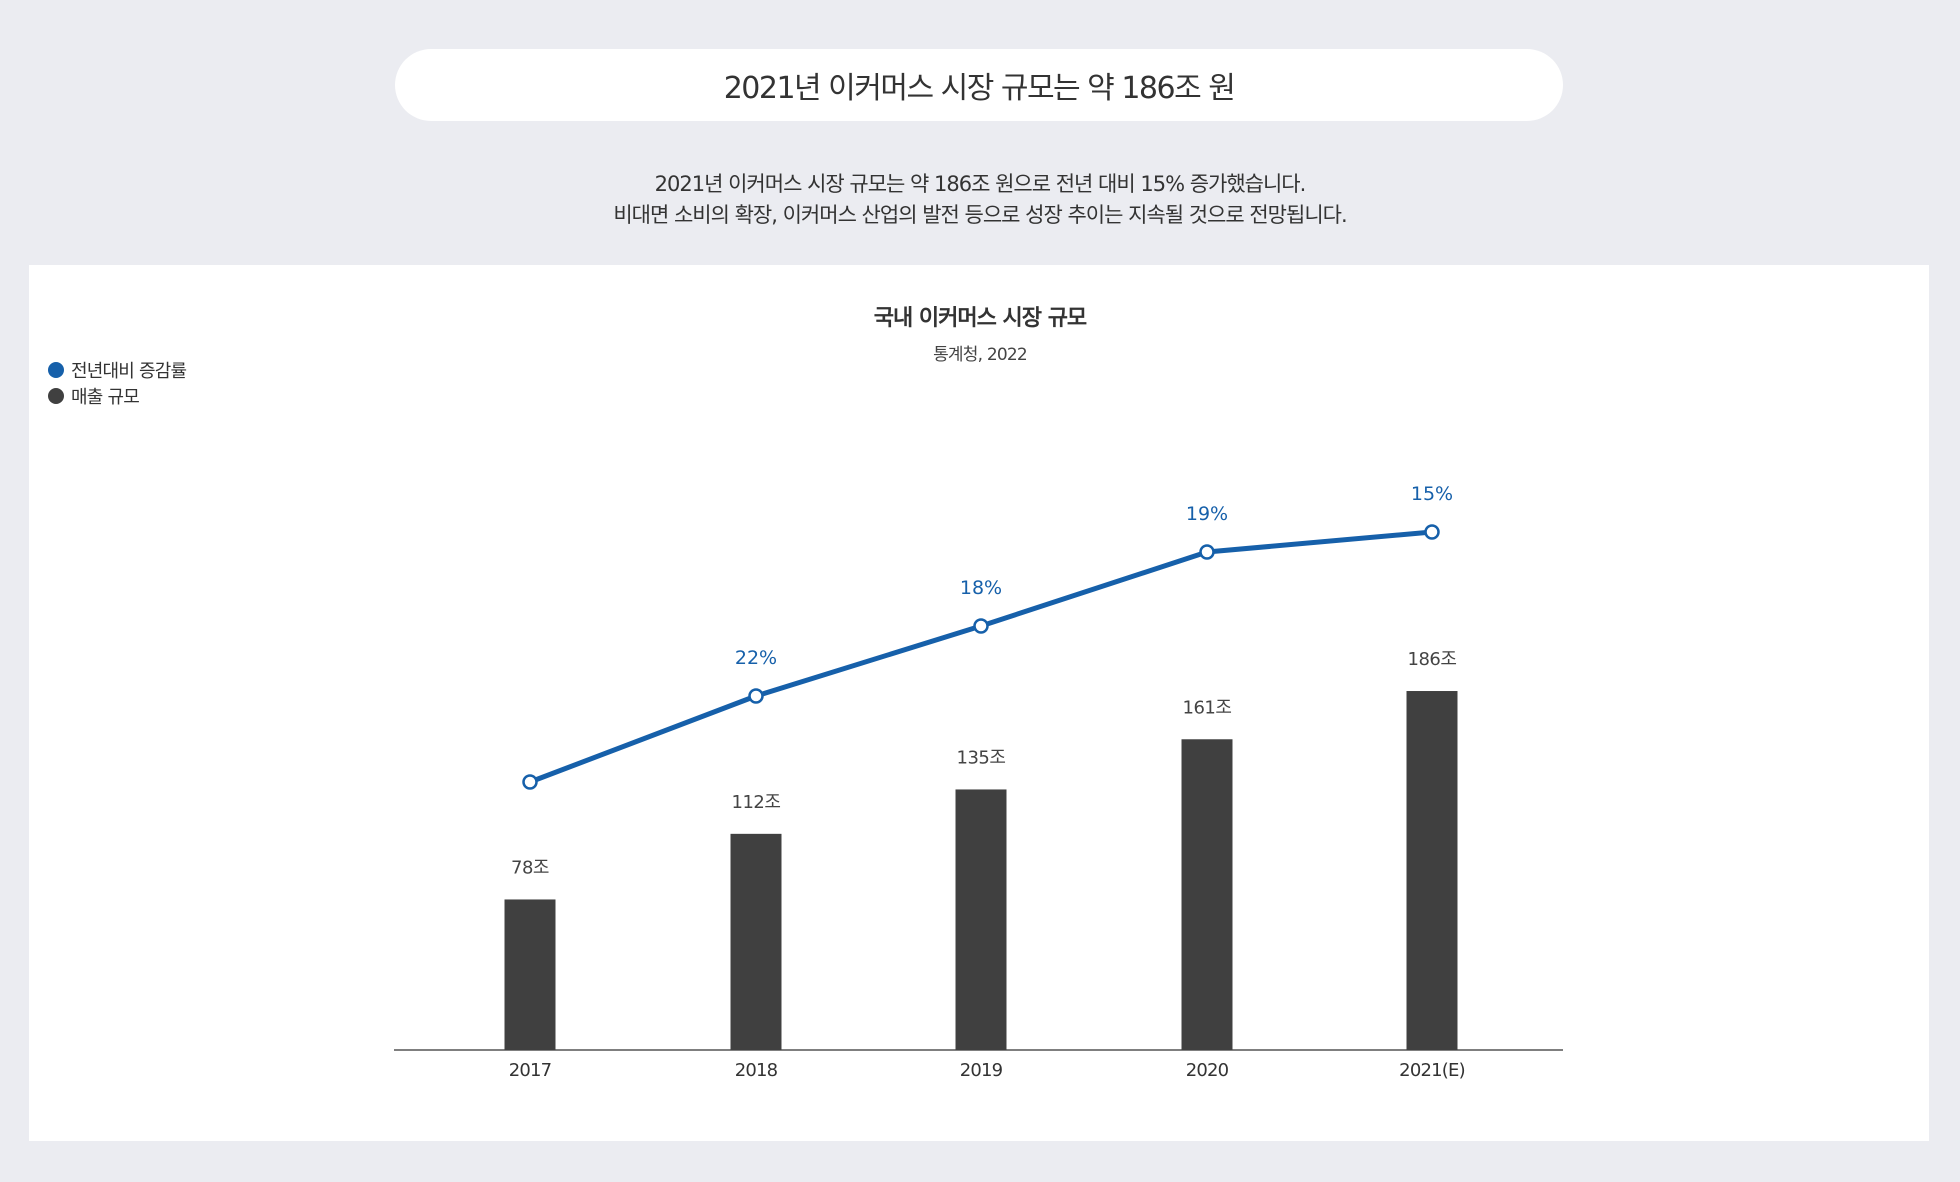 The image size is (1960, 1182). I want to click on growth-line, so click(981, 657).